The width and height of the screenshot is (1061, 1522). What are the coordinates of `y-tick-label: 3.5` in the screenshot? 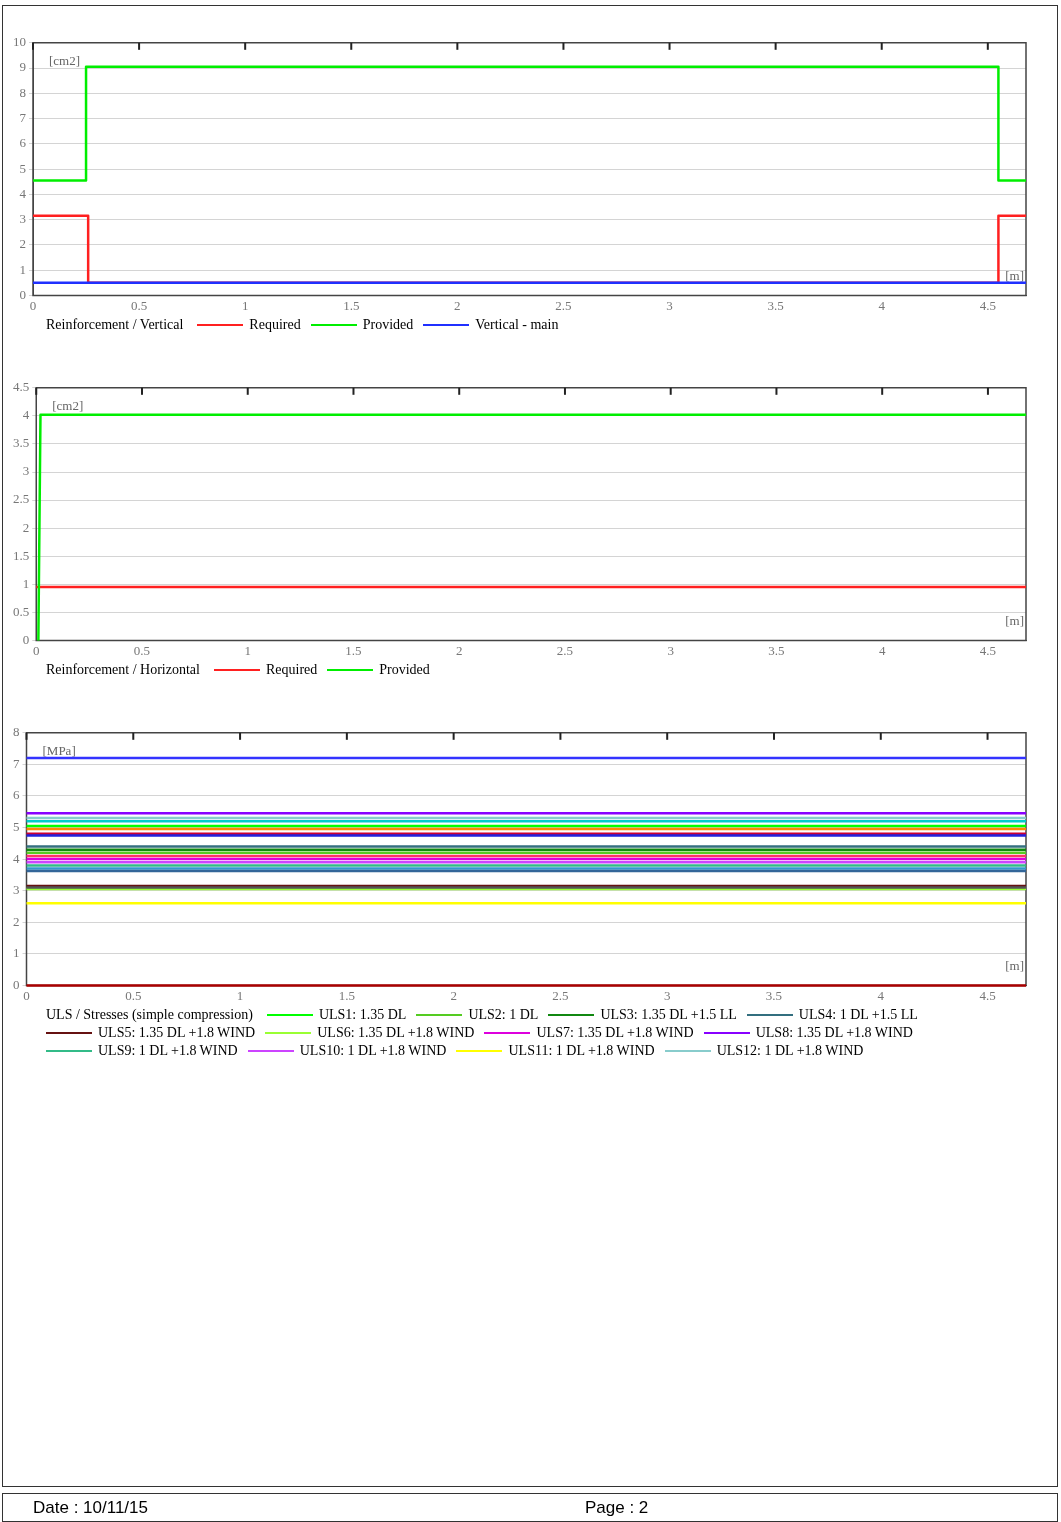 It's located at (21, 443).